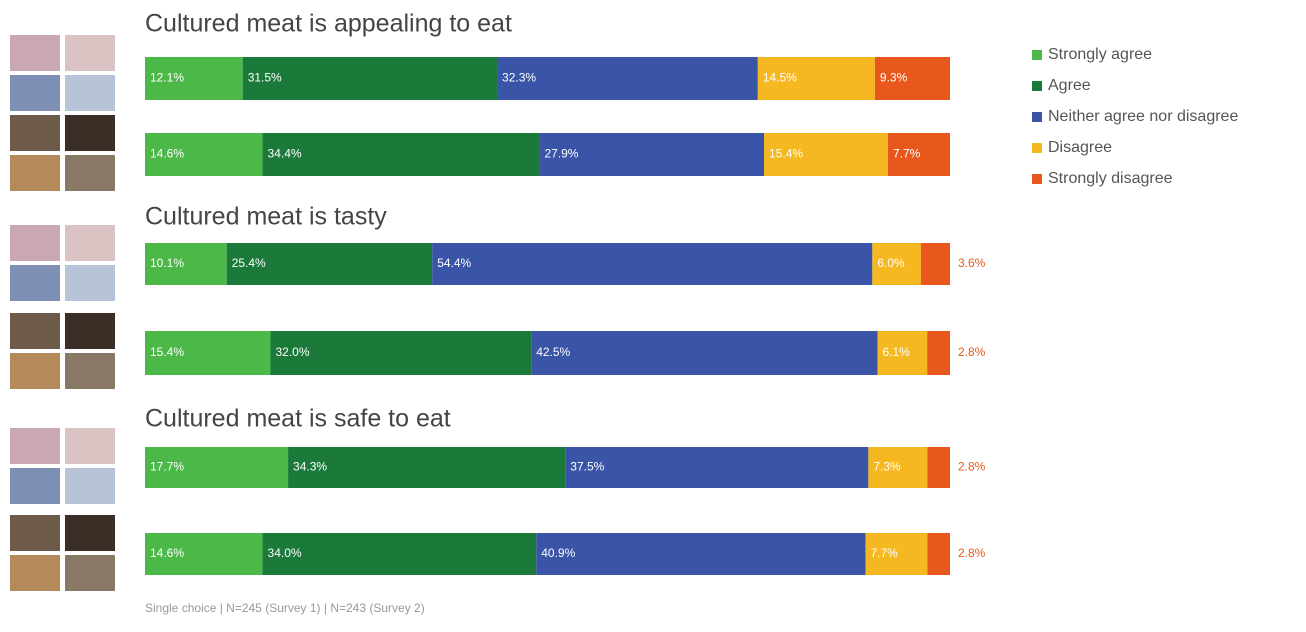  What do you see at coordinates (558, 553) in the screenshot?
I see `value-label: 40.9%` at bounding box center [558, 553].